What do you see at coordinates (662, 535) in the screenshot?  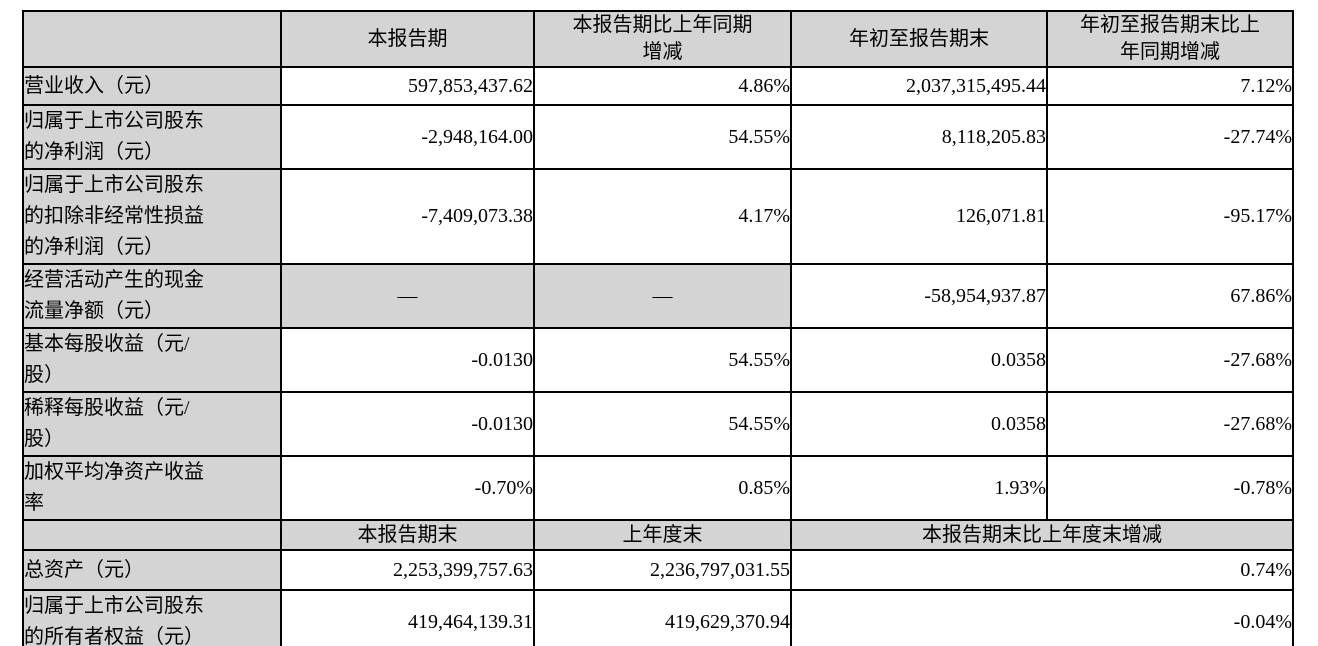 I see `header-end-of-prior-year: 上年度末` at bounding box center [662, 535].